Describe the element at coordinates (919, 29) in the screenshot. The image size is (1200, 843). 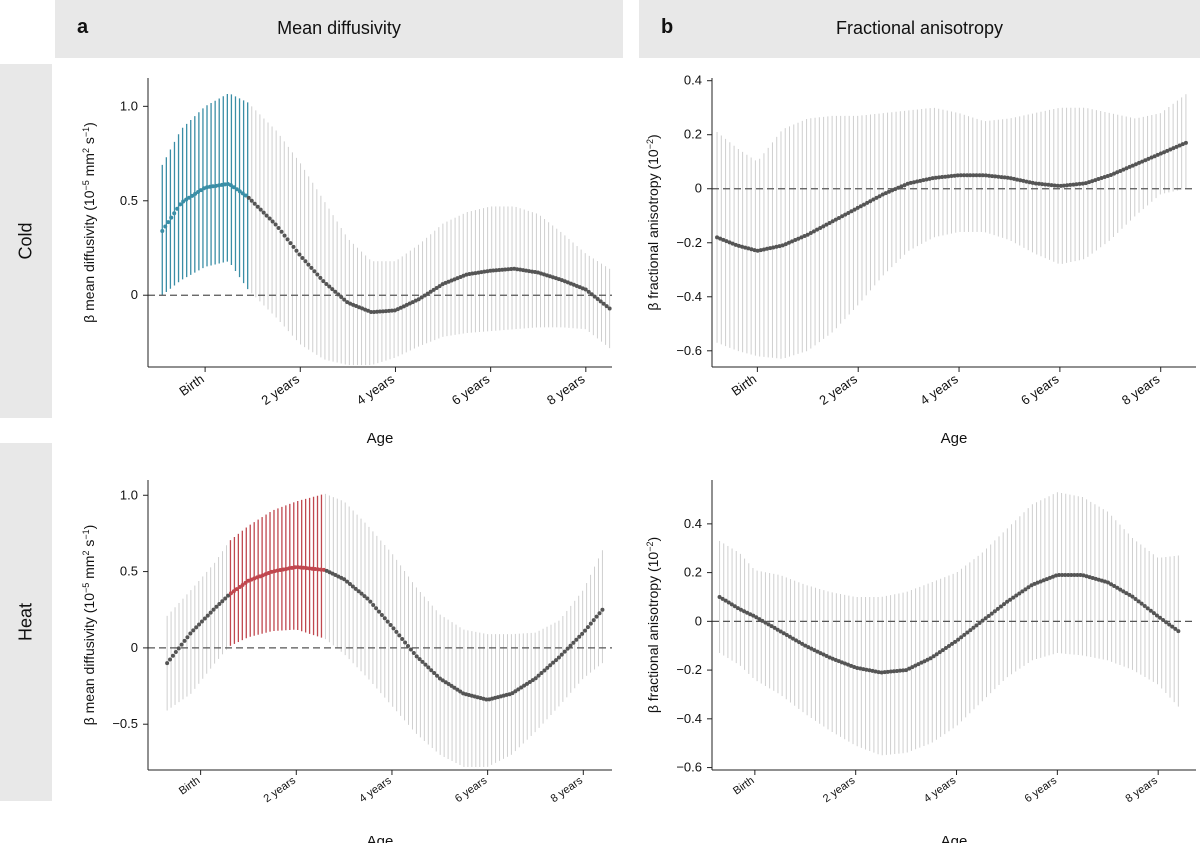
I see `column-header-b: b Fractional anisotropy` at that location.